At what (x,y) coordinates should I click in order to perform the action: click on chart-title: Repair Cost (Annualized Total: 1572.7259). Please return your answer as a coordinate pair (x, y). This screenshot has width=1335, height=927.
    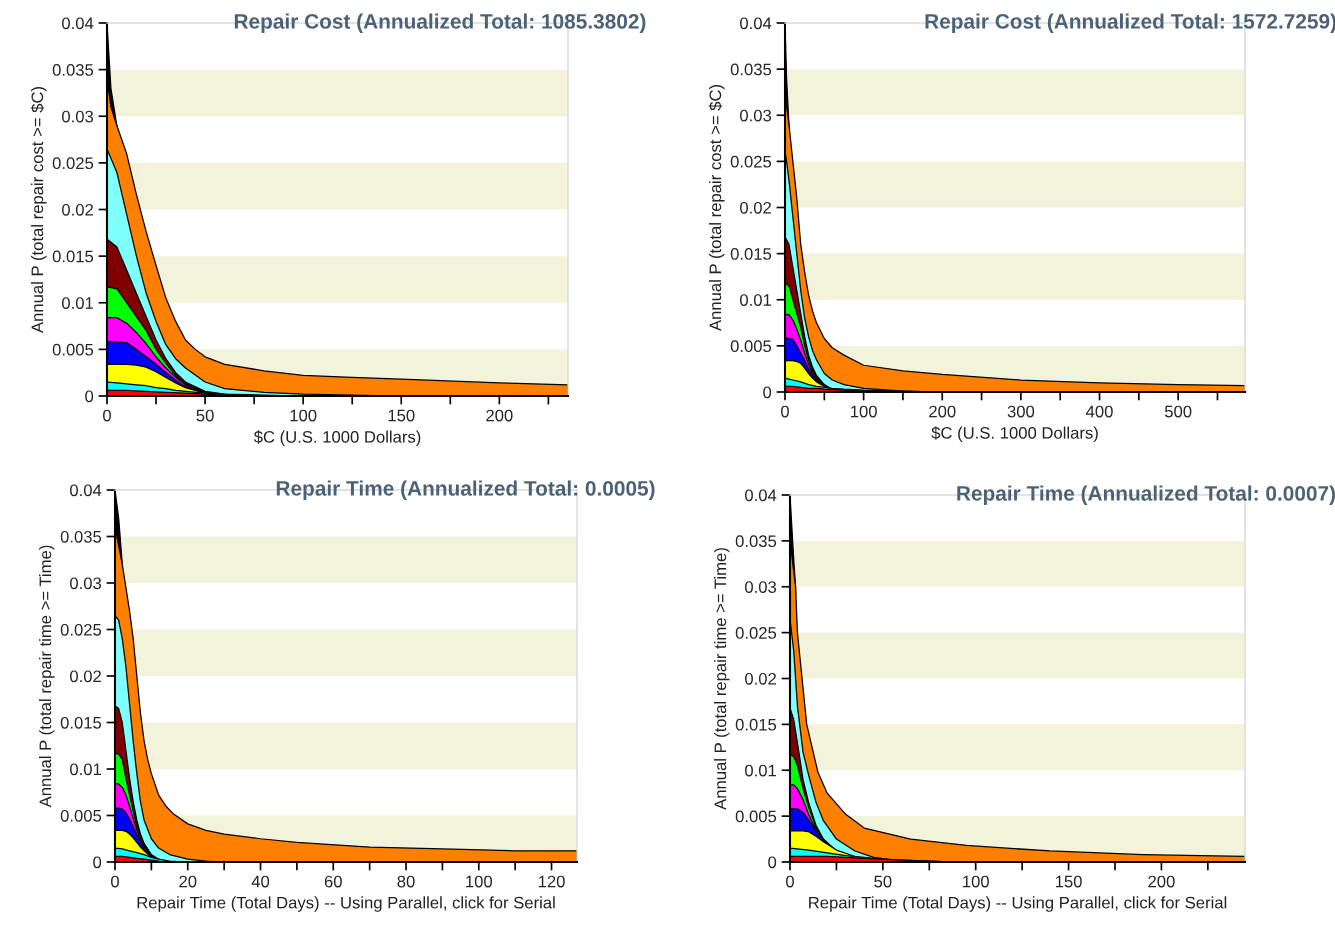
    Looking at the image, I should click on (1130, 23).